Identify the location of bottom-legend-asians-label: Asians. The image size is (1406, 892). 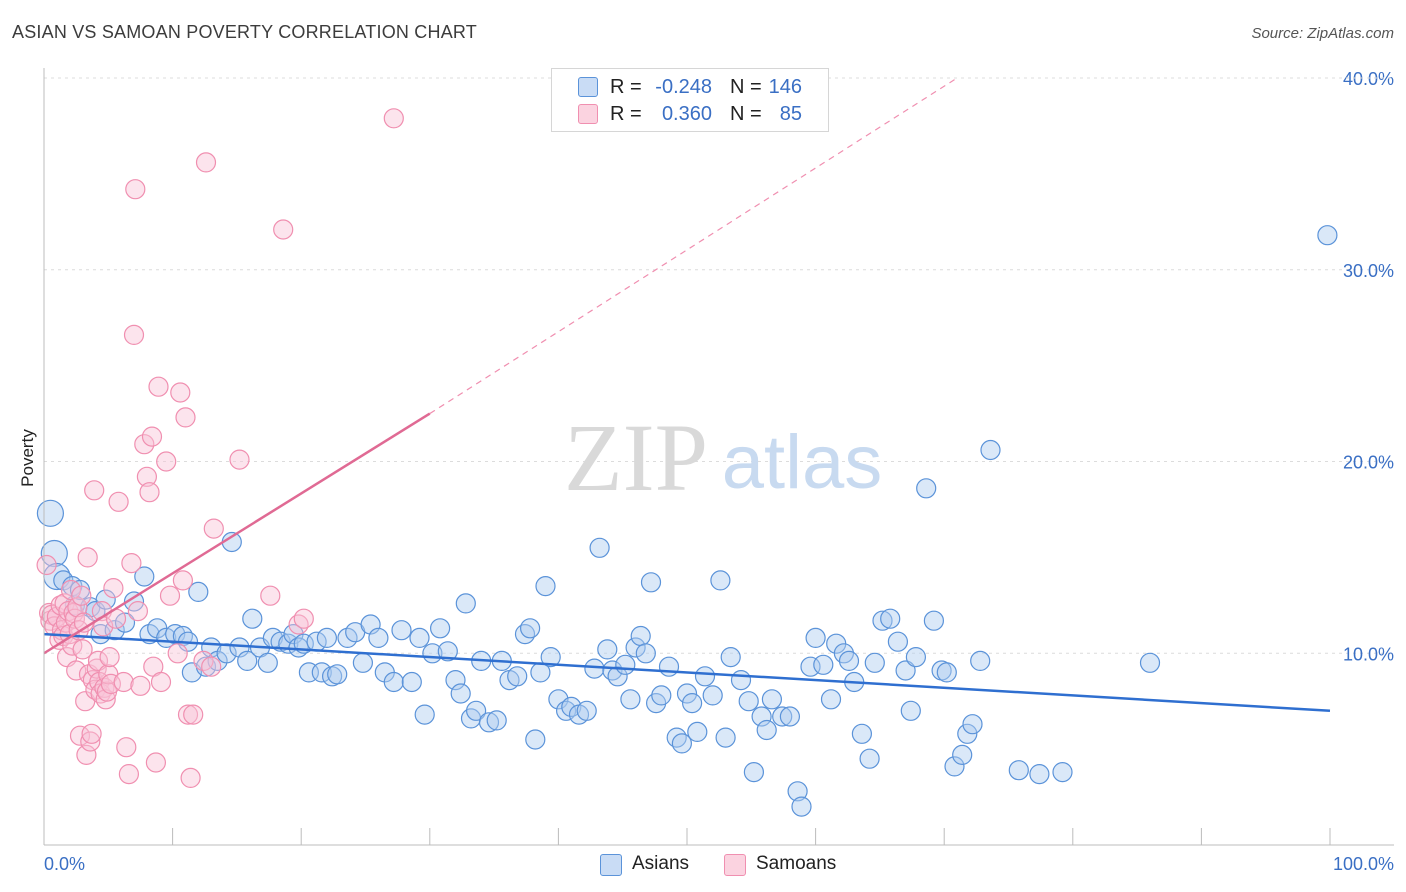
(661, 863).